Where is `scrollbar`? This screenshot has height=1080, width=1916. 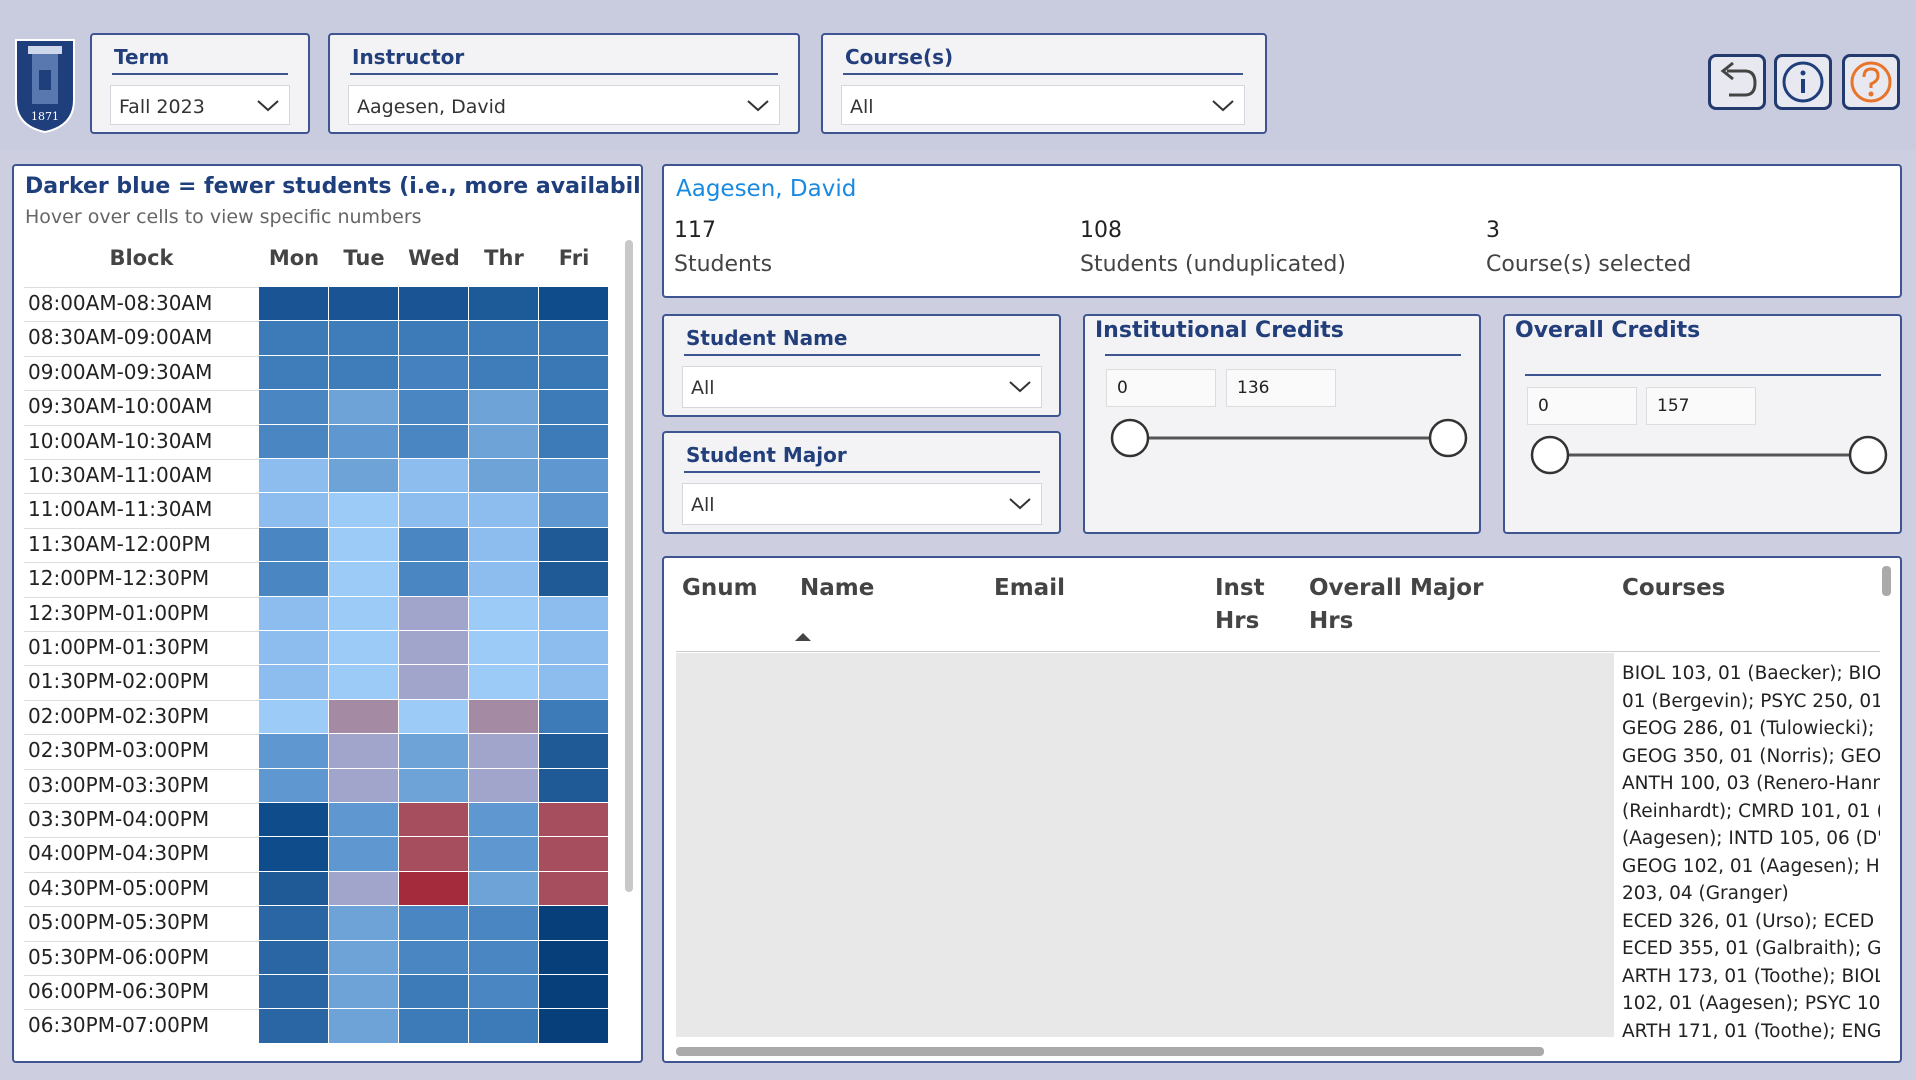 scrollbar is located at coordinates (629, 566).